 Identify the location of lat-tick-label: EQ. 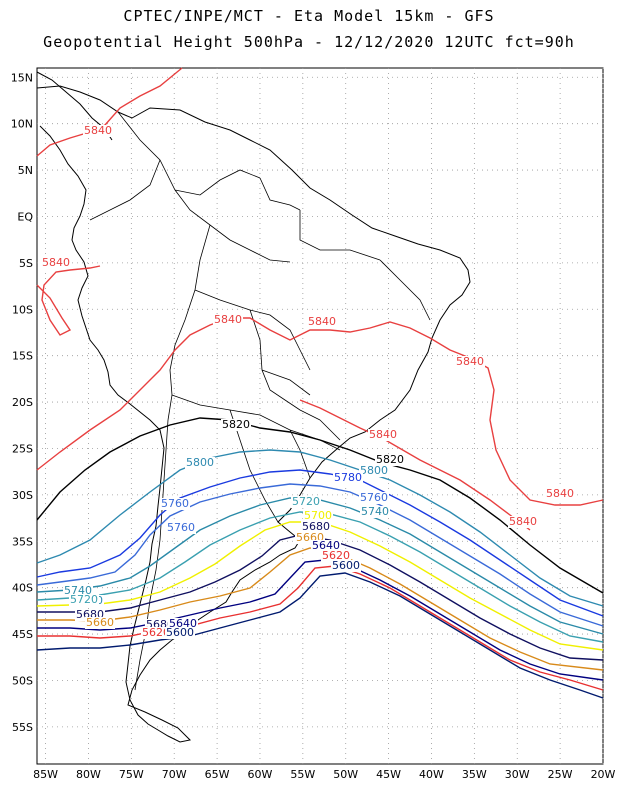
(25, 216).